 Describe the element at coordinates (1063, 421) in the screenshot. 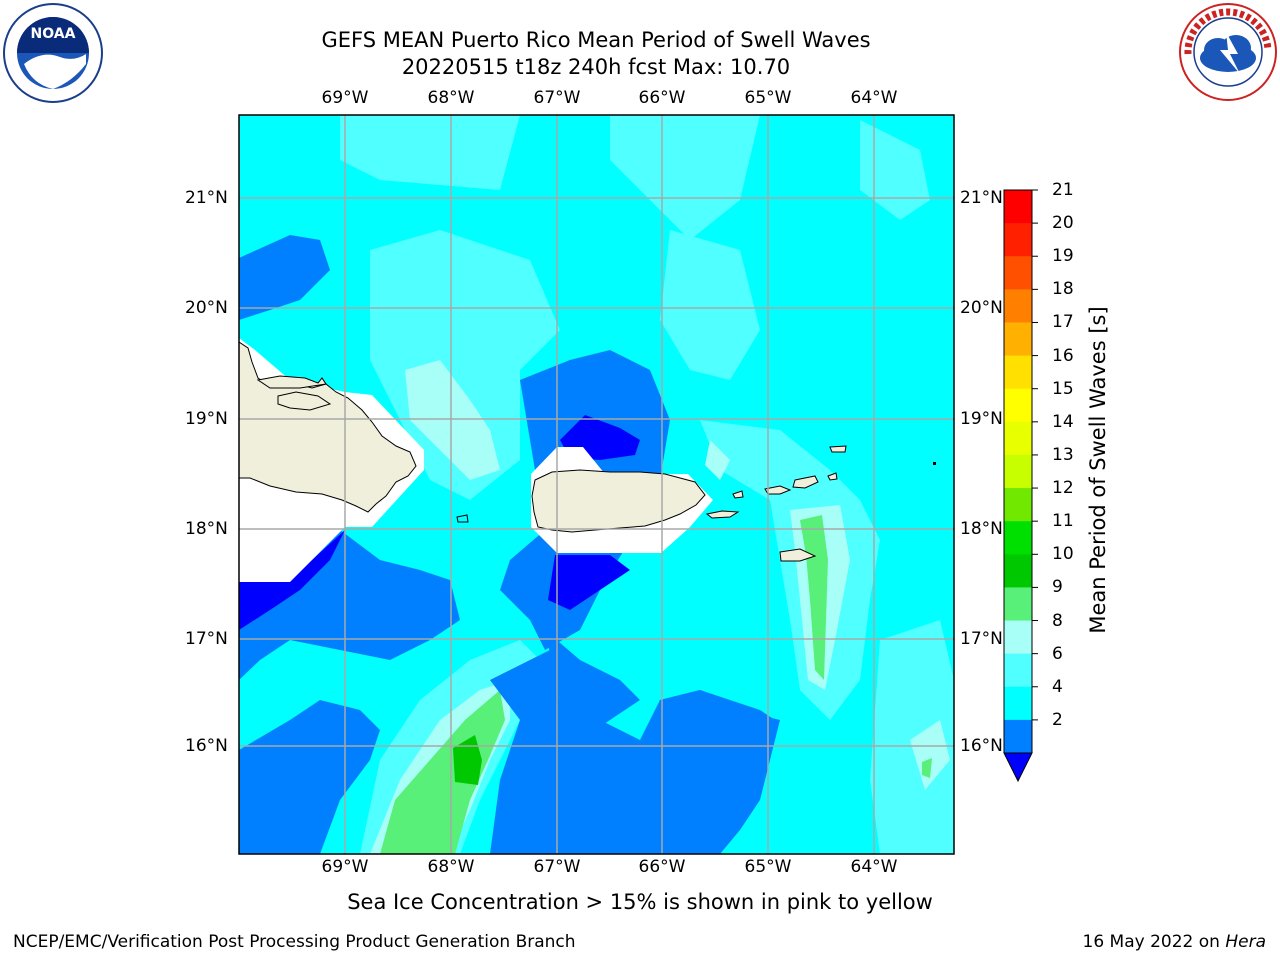

I see `colorbar-tick-label: 14` at that location.